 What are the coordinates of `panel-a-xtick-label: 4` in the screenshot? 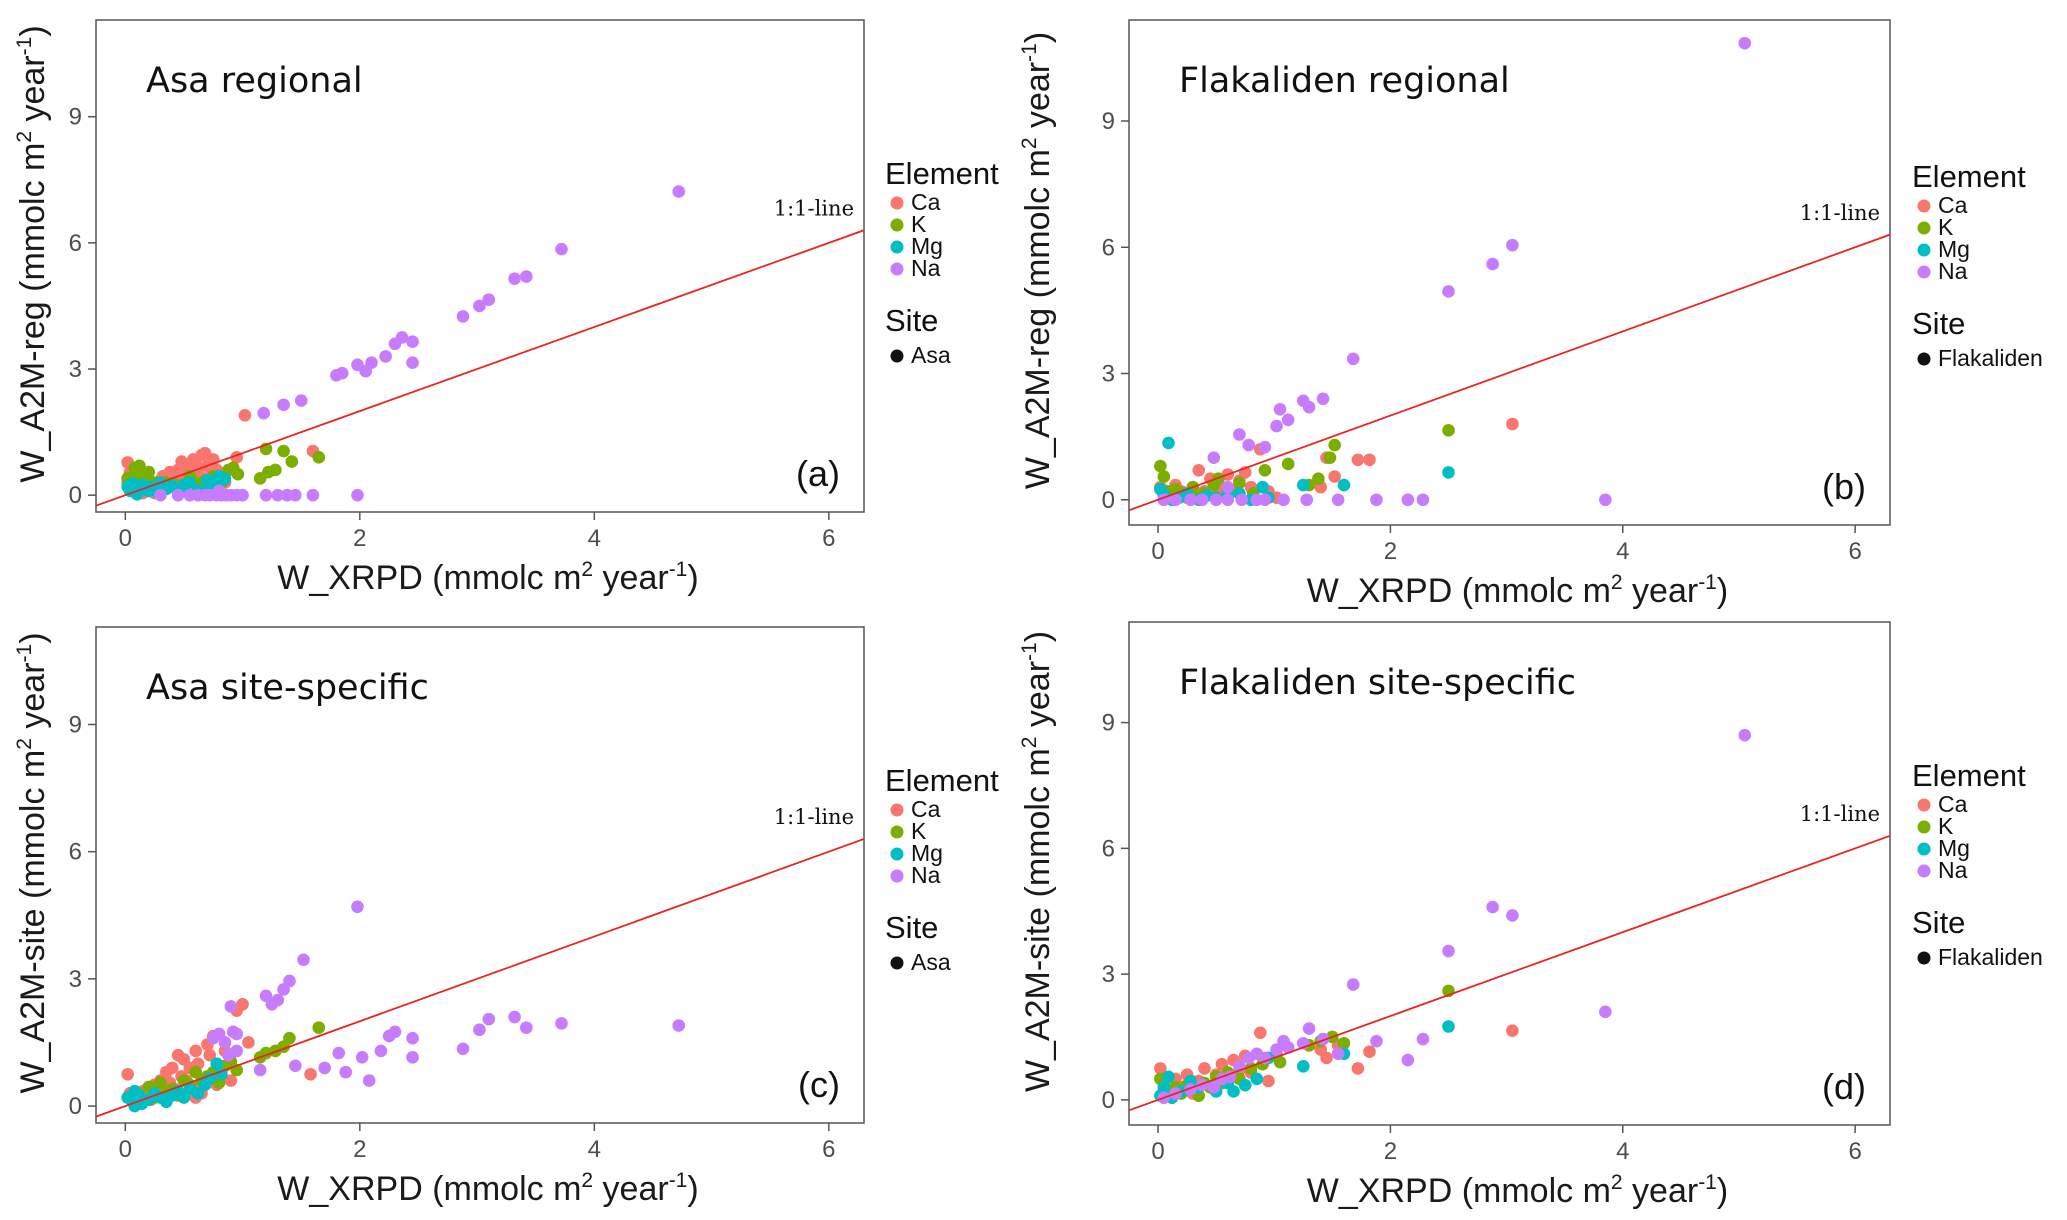 It's located at (594, 538).